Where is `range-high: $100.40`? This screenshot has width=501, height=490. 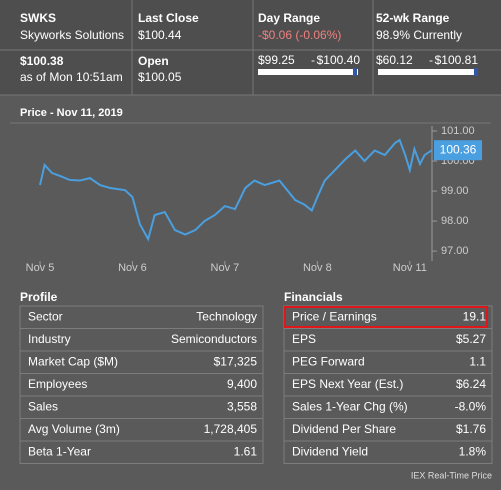
range-high: $100.40 is located at coordinates (339, 60).